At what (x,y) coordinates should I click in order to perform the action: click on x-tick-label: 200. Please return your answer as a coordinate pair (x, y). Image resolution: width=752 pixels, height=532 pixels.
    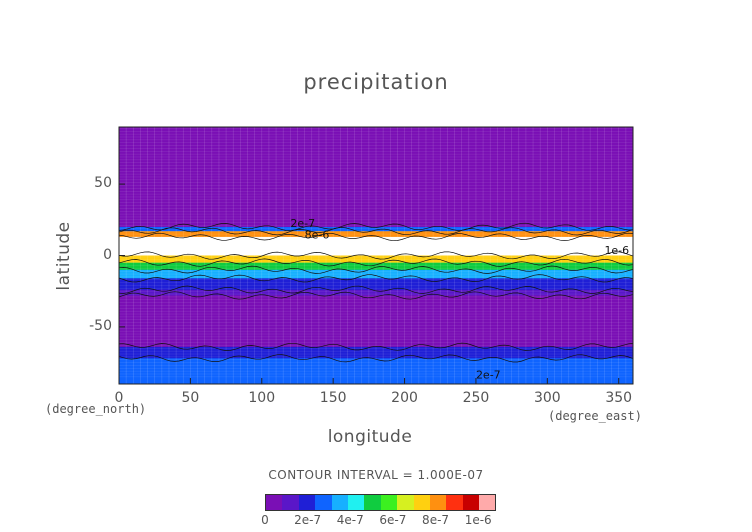
    Looking at the image, I should click on (404, 398).